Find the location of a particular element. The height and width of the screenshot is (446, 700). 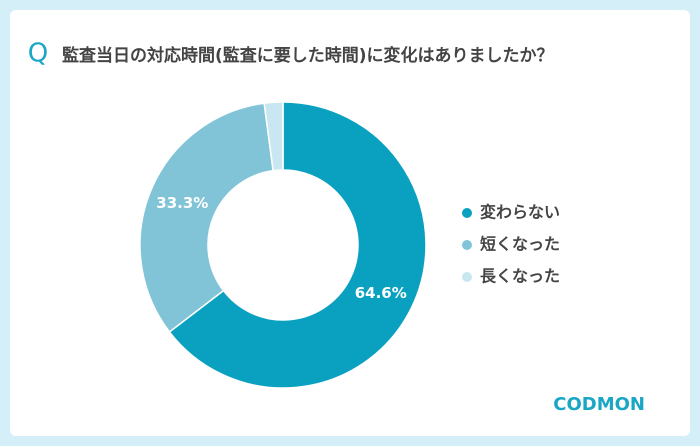

chart-title: 監査当日の対応時間(監査に要した時間)に変化はありましたか？ is located at coordinates (308, 55).